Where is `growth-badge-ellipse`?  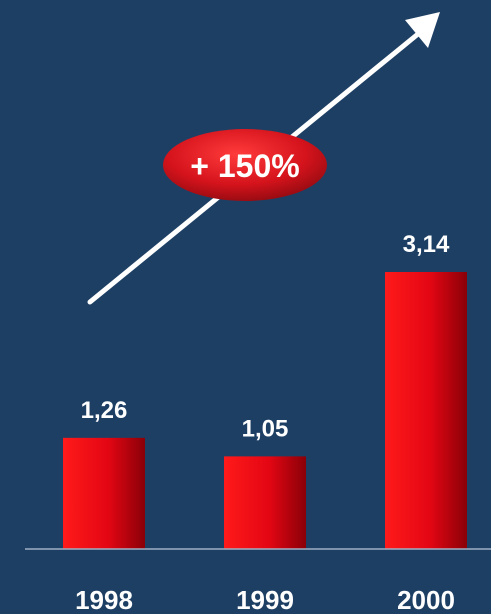
growth-badge-ellipse is located at coordinates (245, 165).